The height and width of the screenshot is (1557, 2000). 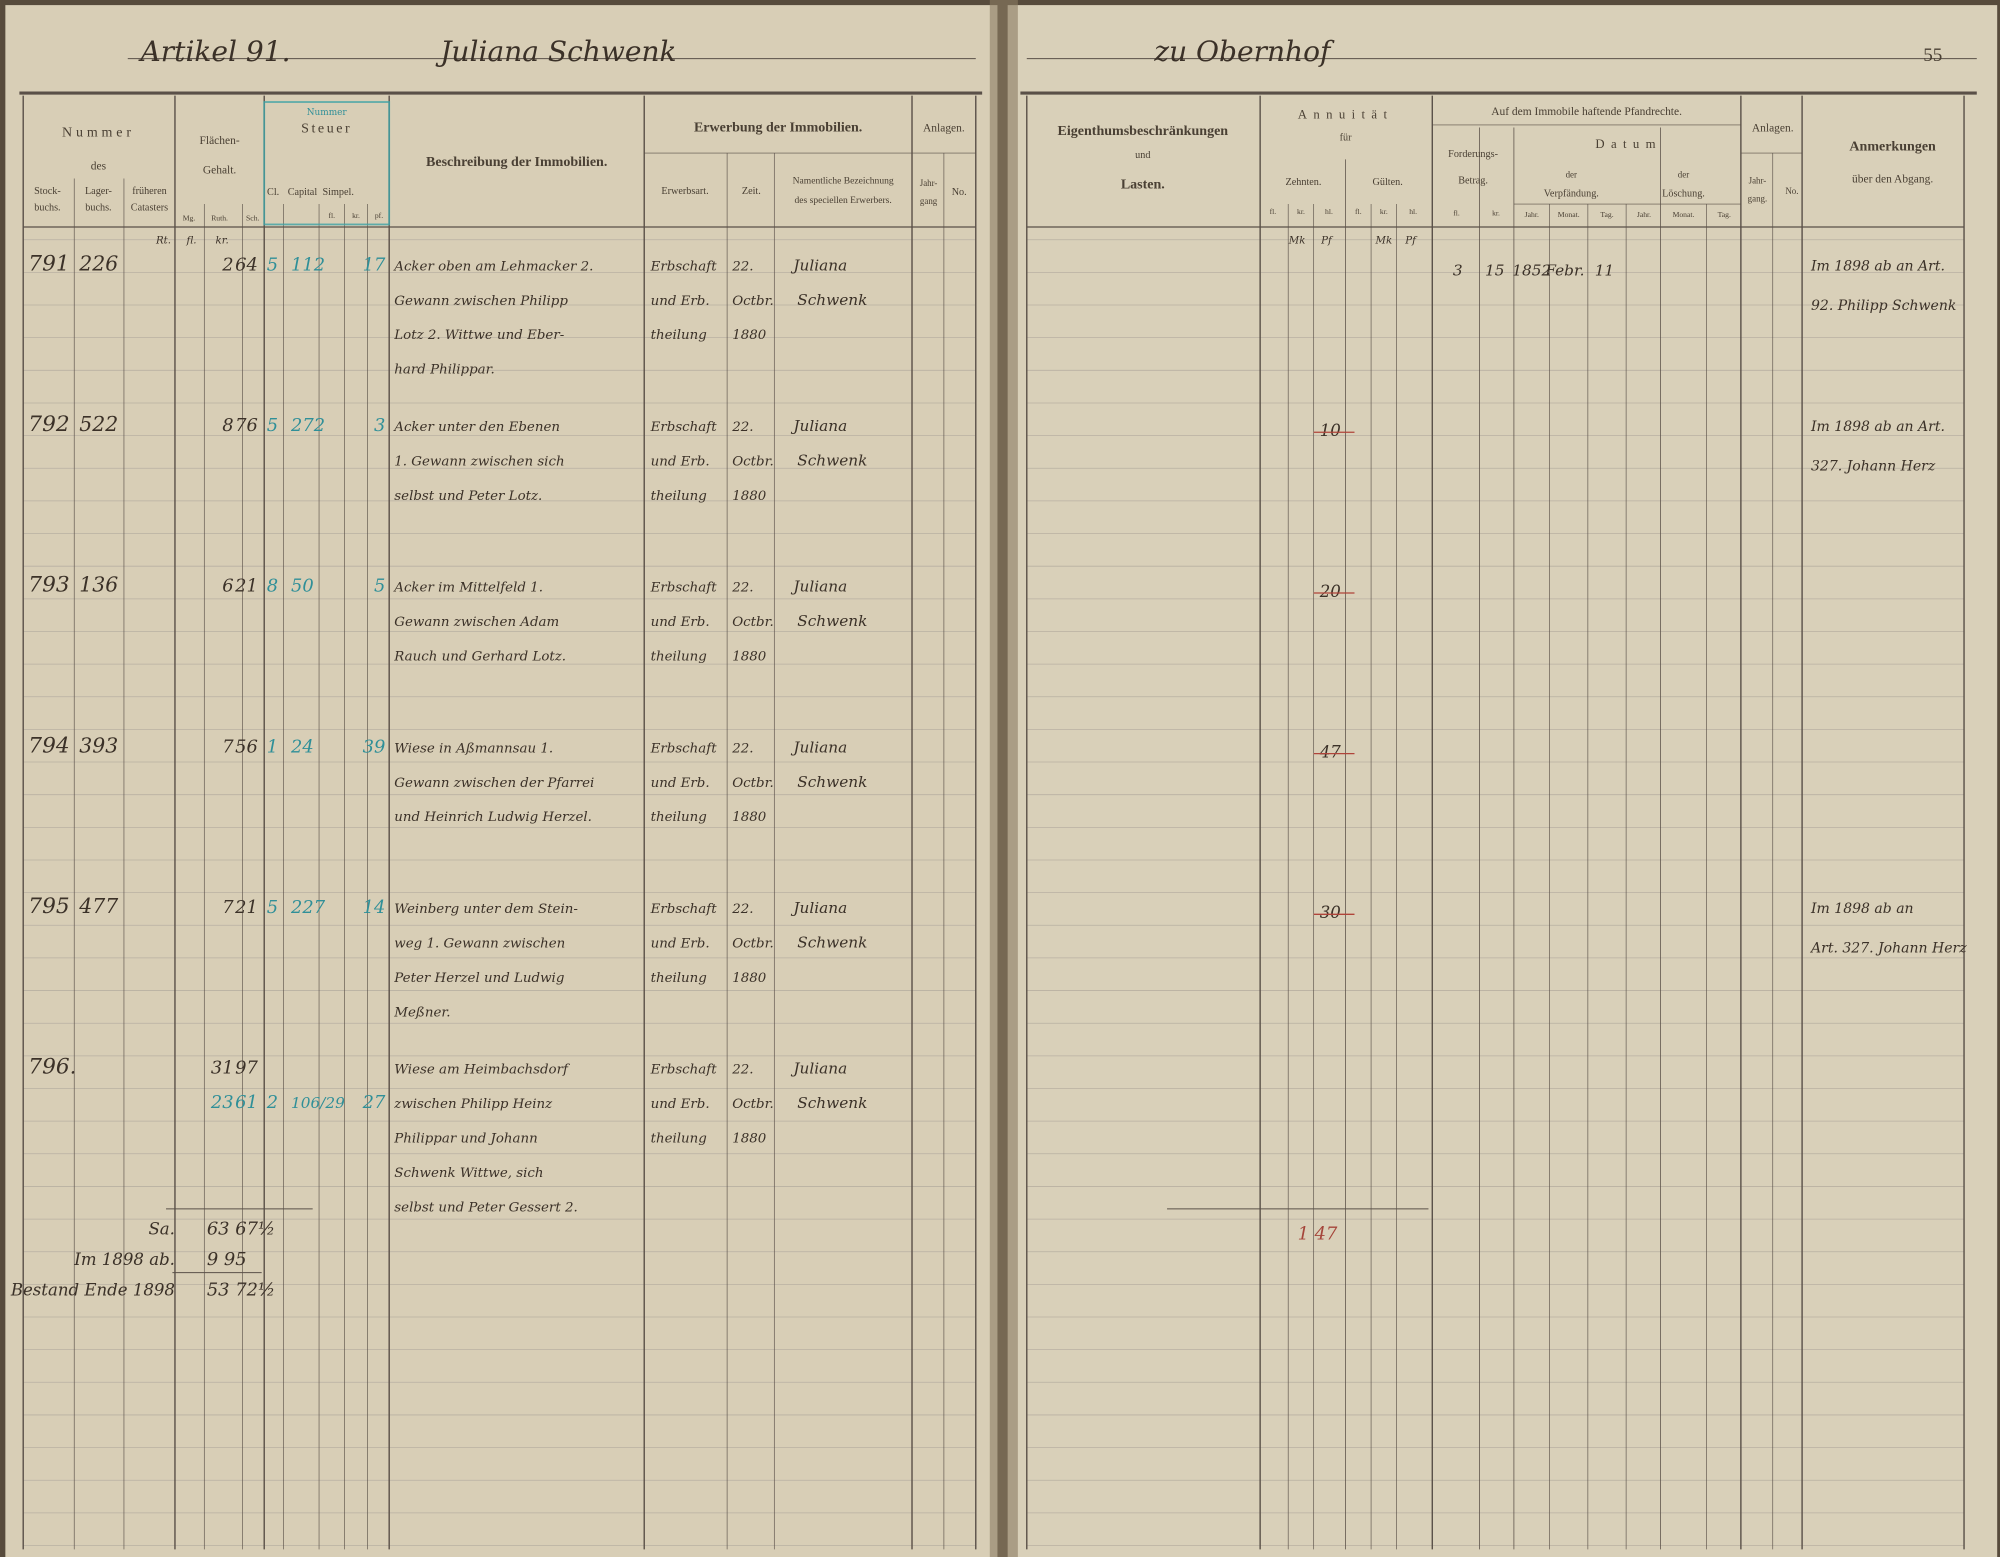 What do you see at coordinates (98, 263) in the screenshot?
I see `lager-number: 226` at bounding box center [98, 263].